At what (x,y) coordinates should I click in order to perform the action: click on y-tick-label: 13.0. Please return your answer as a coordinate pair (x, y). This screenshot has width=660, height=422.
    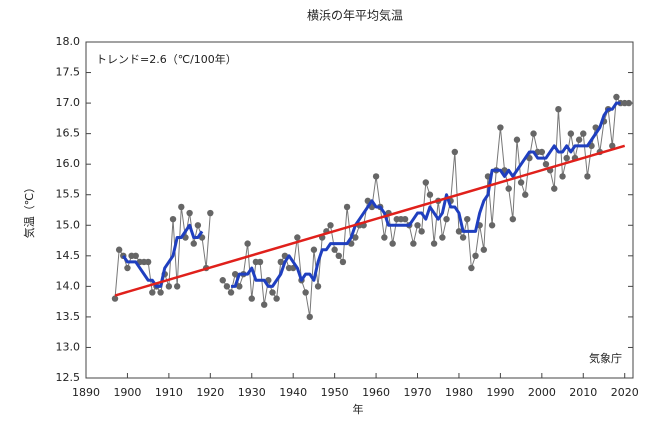
    Looking at the image, I should click on (68, 346).